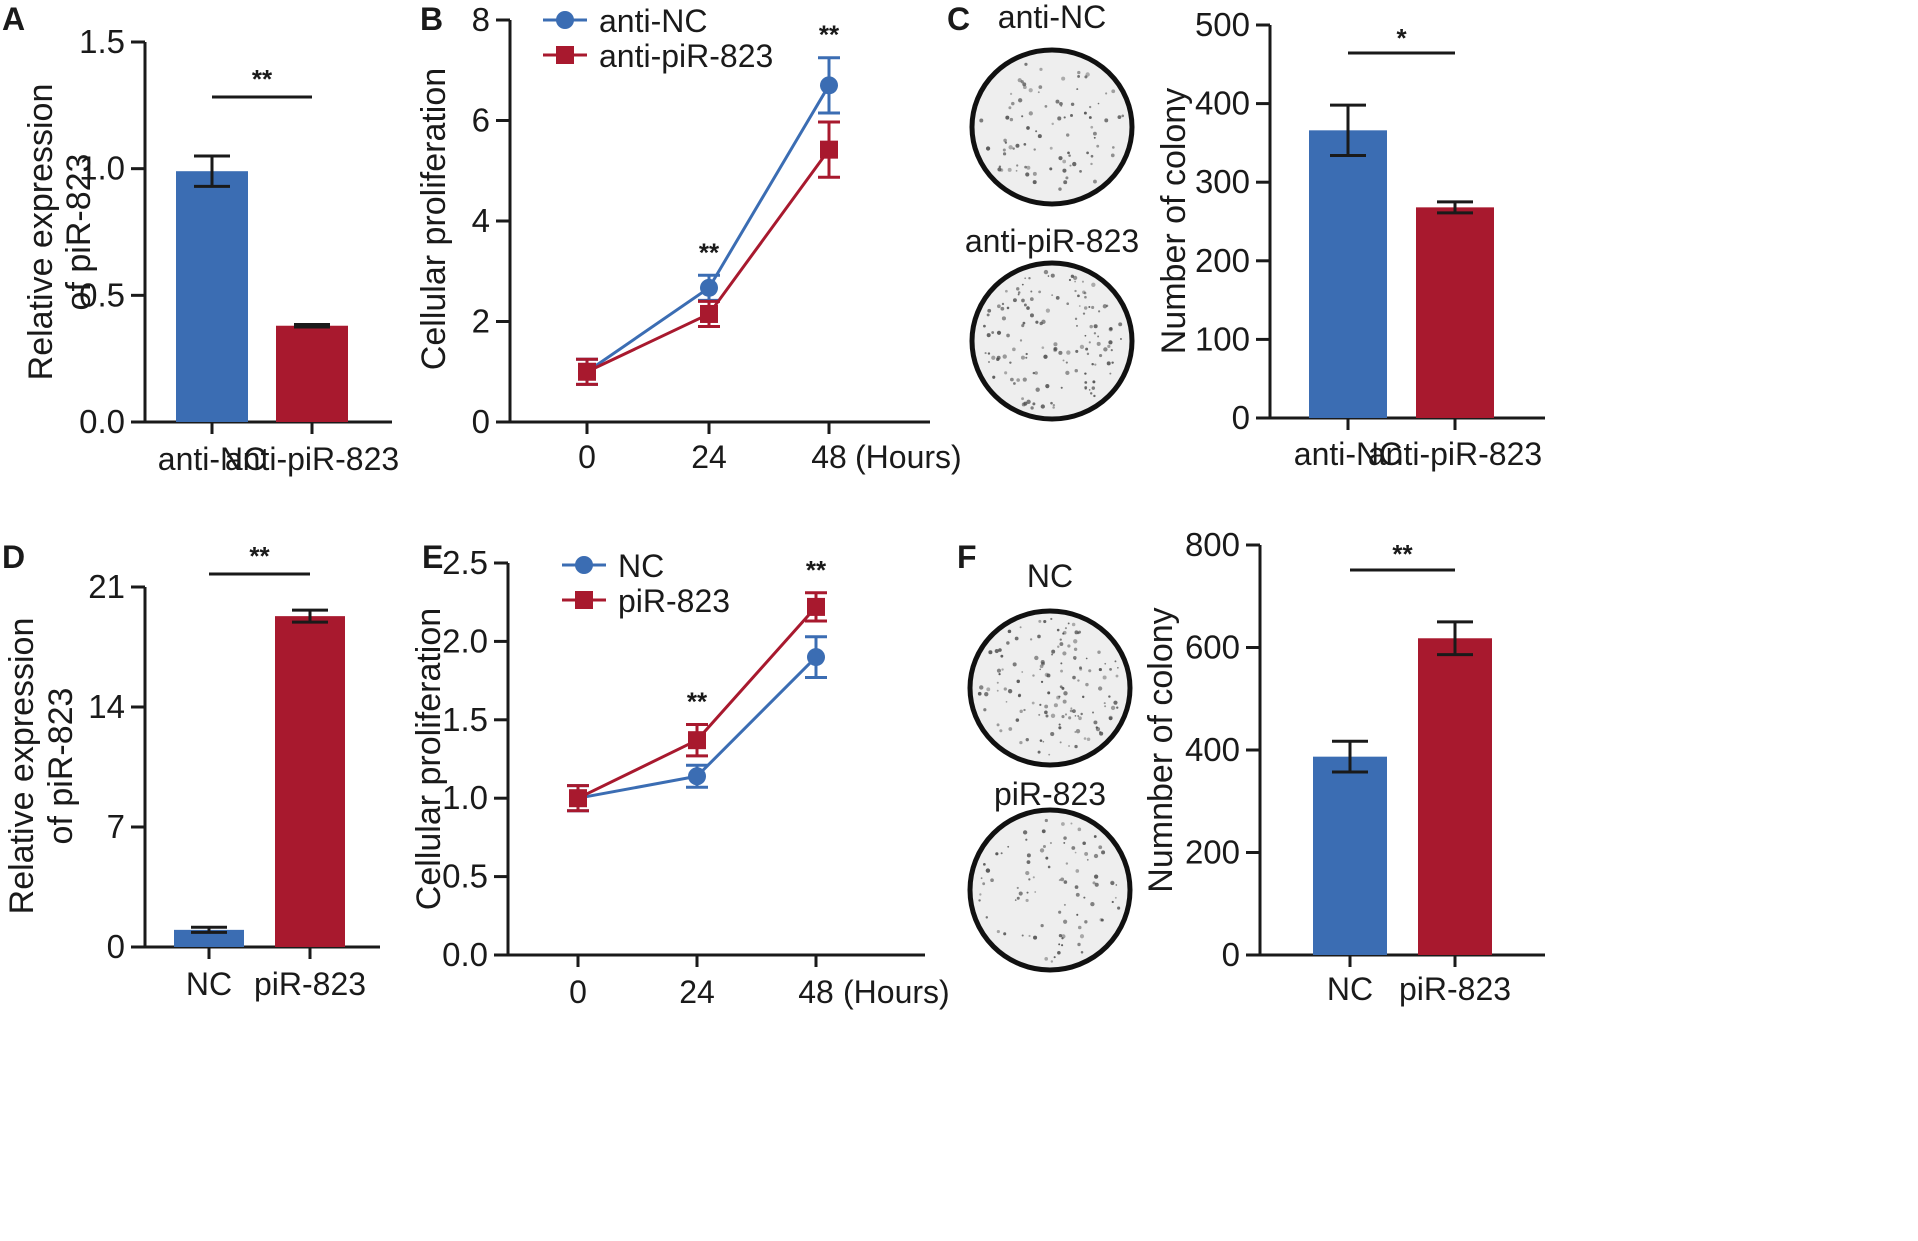  I want to click on y-tick-label: 100, so click(1222, 338).